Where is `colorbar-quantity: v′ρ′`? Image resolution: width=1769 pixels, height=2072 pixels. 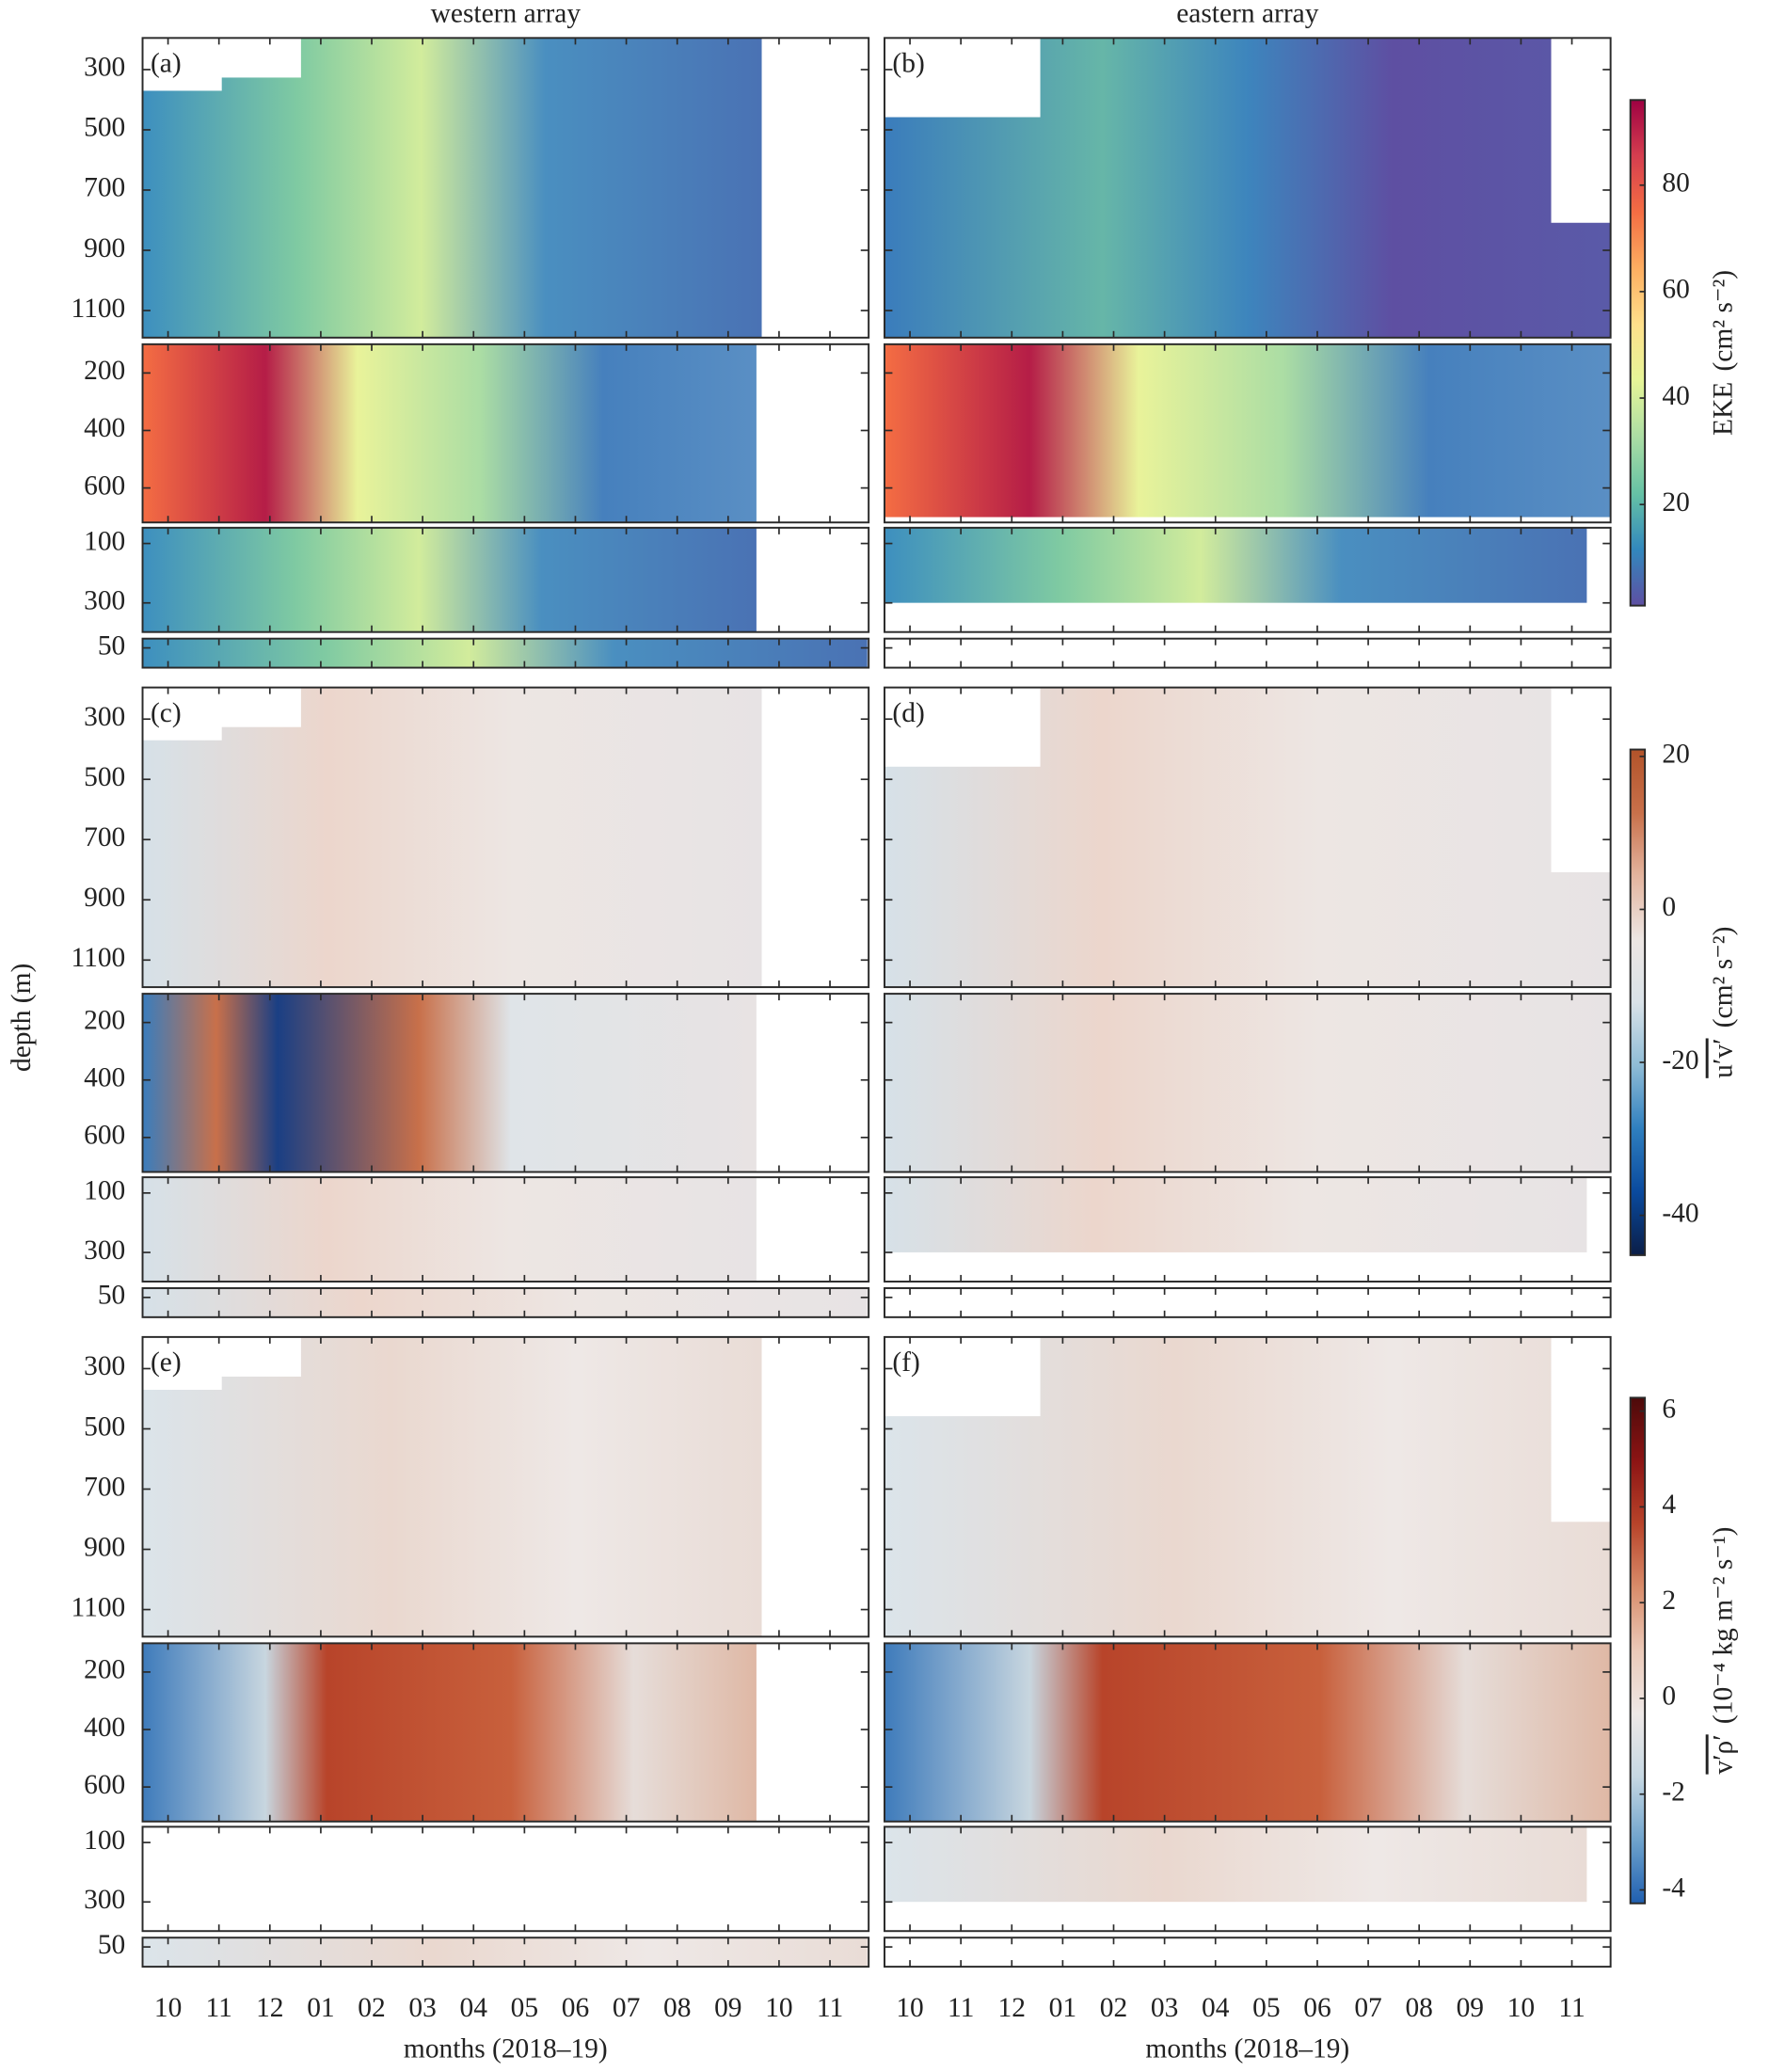 colorbar-quantity: v′ρ′ is located at coordinates (1723, 1754).